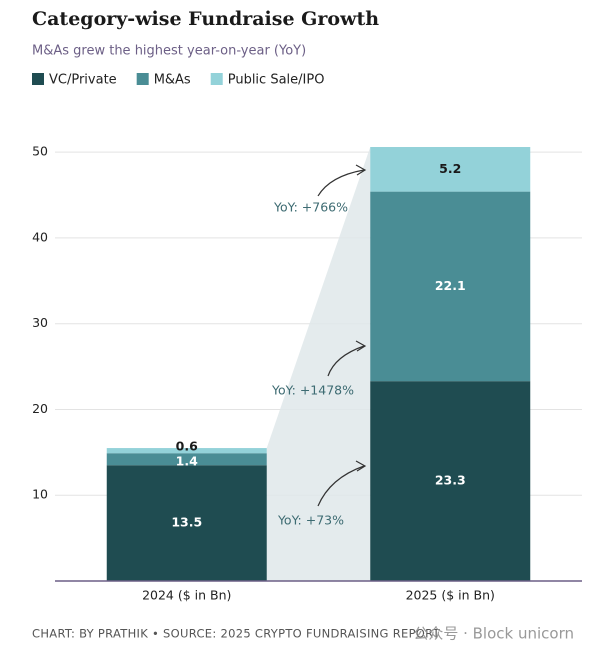 The height and width of the screenshot is (661, 600). Describe the element at coordinates (186, 595) in the screenshot. I see `x-tick-label: 2024 ($ in Bn)` at that location.